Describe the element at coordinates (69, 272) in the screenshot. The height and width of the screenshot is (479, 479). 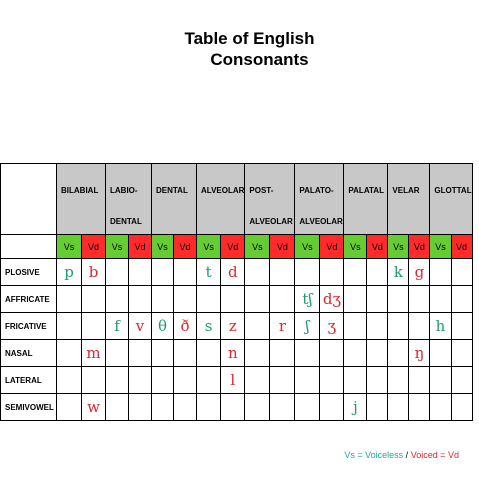
I see `voiceless-symbol: p` at that location.